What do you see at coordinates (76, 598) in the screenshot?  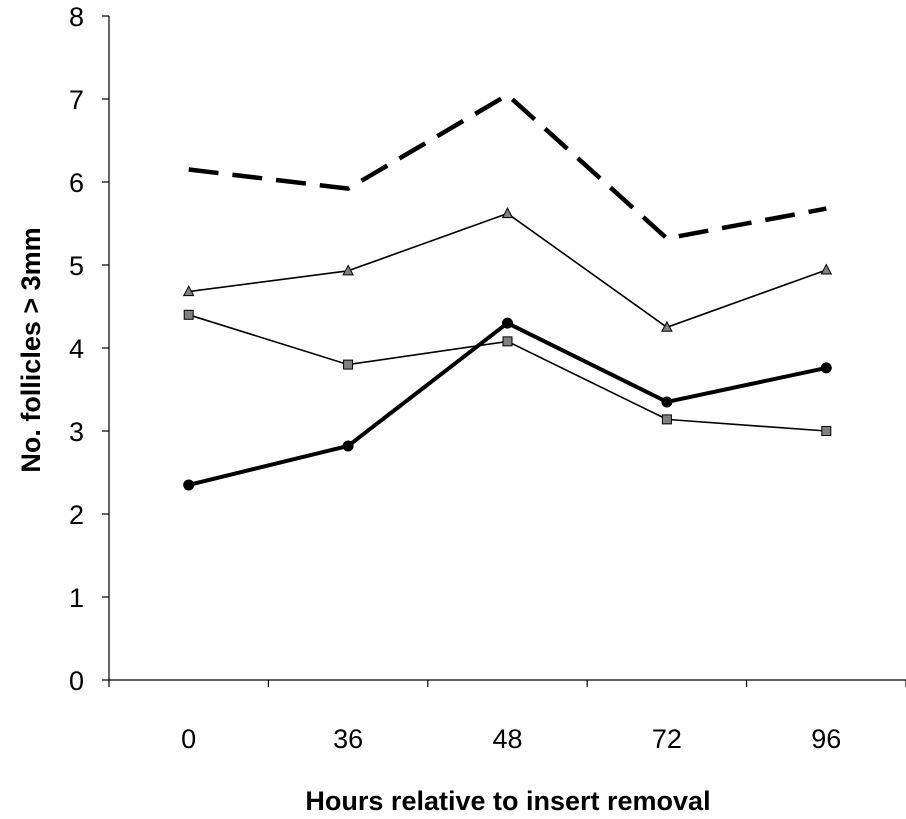 I see `y-tick-label: 1` at bounding box center [76, 598].